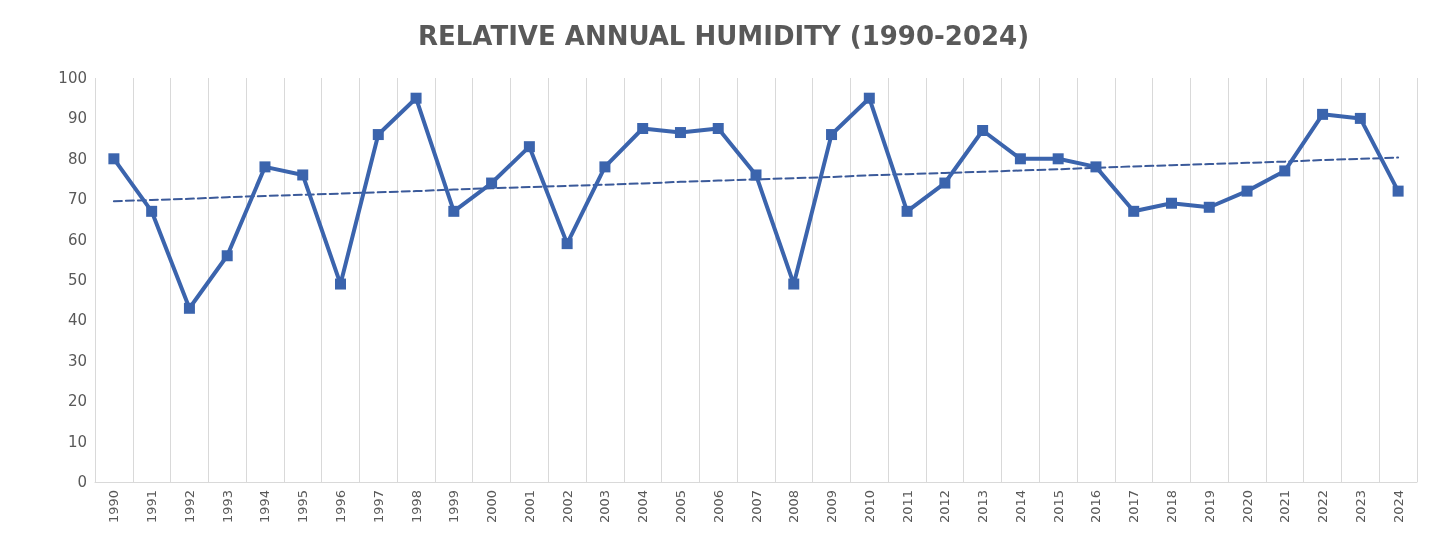  Describe the element at coordinates (77, 320) in the screenshot. I see `y-tick-label: 40` at that location.